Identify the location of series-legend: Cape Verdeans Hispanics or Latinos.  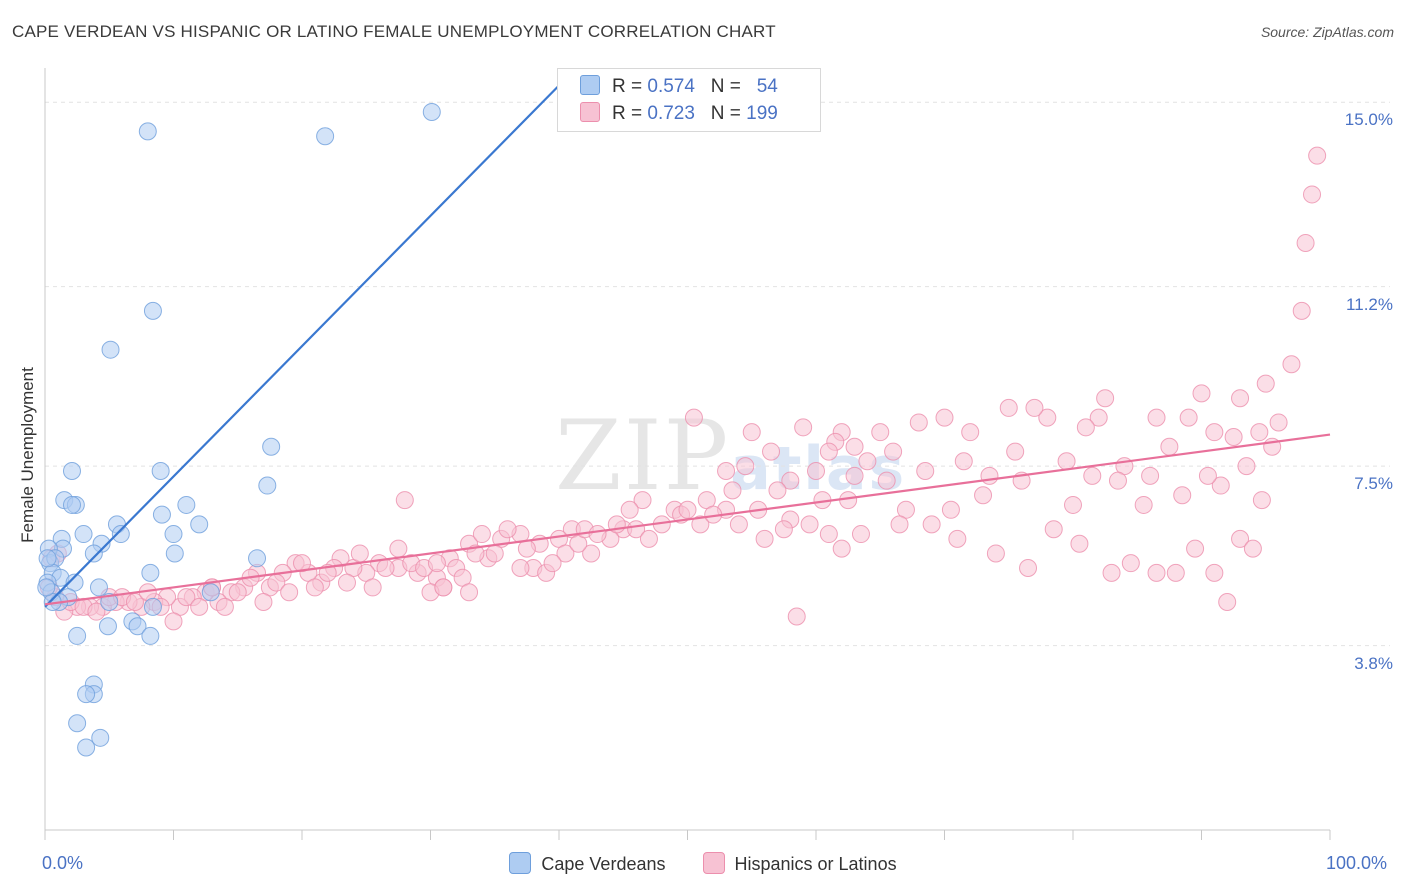
(703, 863).